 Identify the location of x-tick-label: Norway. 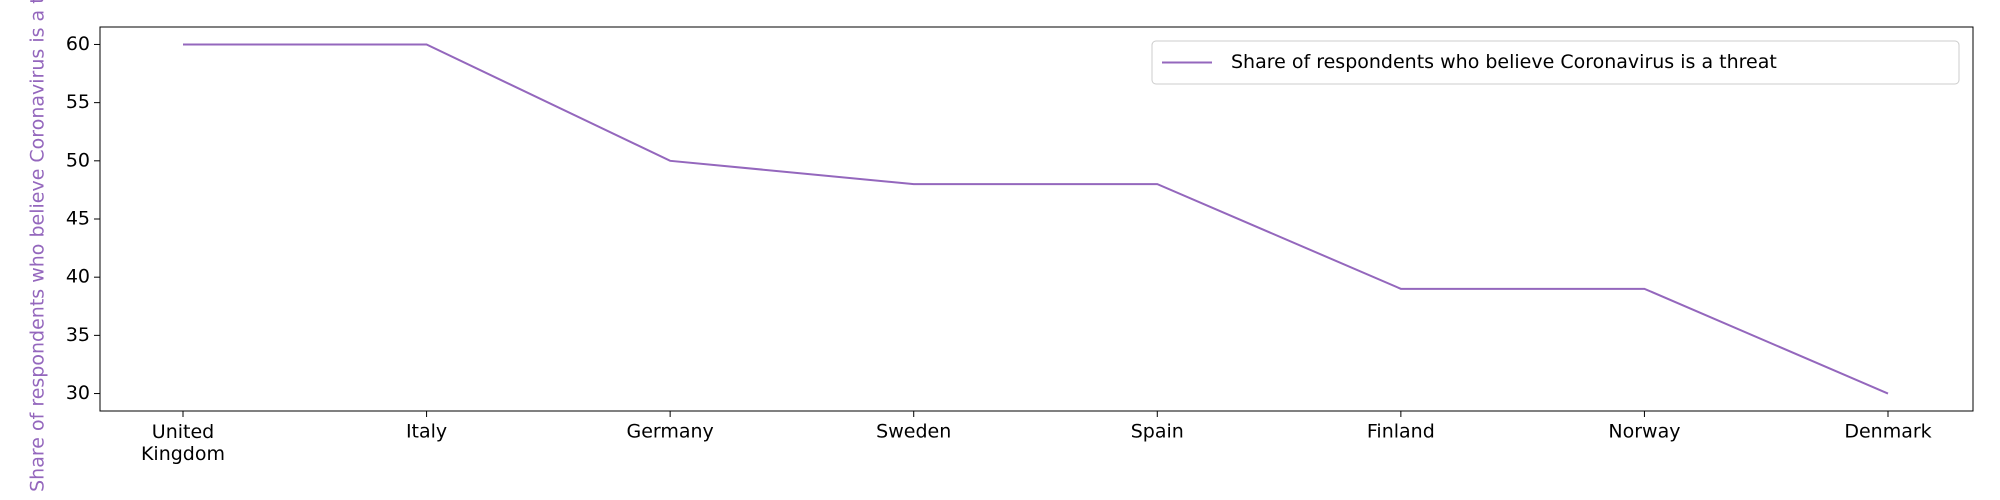
(1644, 432).